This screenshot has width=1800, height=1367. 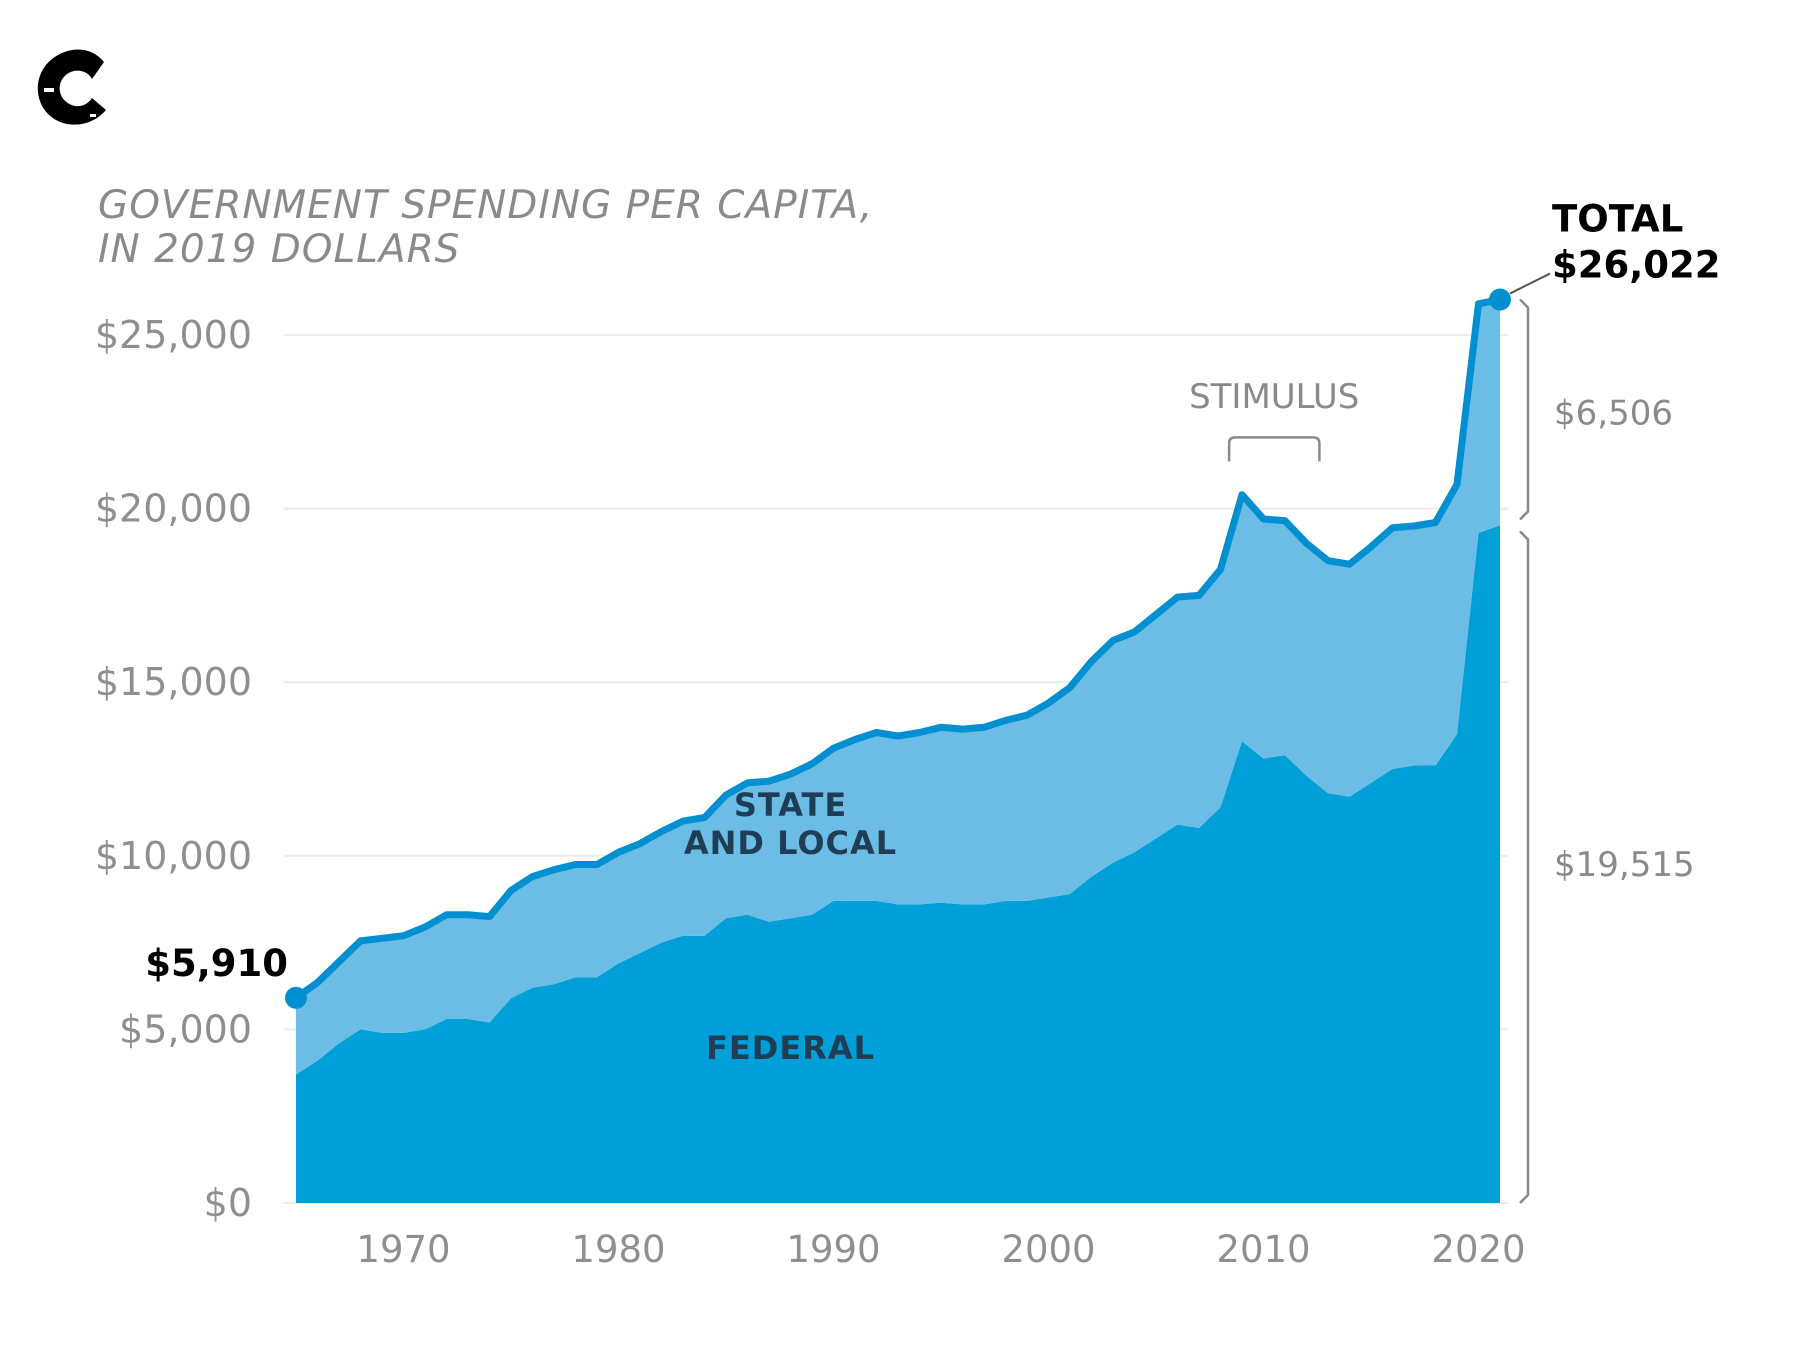 What do you see at coordinates (173, 509) in the screenshot?
I see `y-tick-label: $20,000` at bounding box center [173, 509].